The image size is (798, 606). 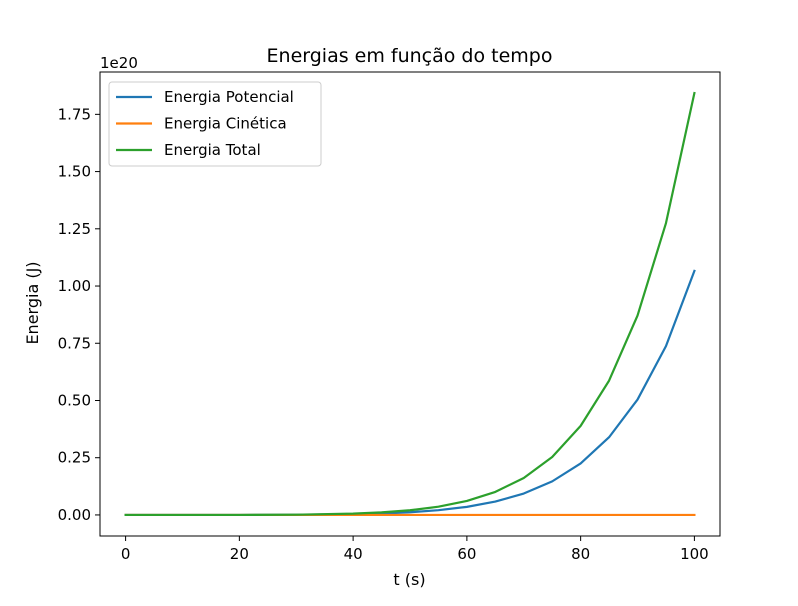 What do you see at coordinates (74, 114) in the screenshot?
I see `y-tick-label: 1.75` at bounding box center [74, 114].